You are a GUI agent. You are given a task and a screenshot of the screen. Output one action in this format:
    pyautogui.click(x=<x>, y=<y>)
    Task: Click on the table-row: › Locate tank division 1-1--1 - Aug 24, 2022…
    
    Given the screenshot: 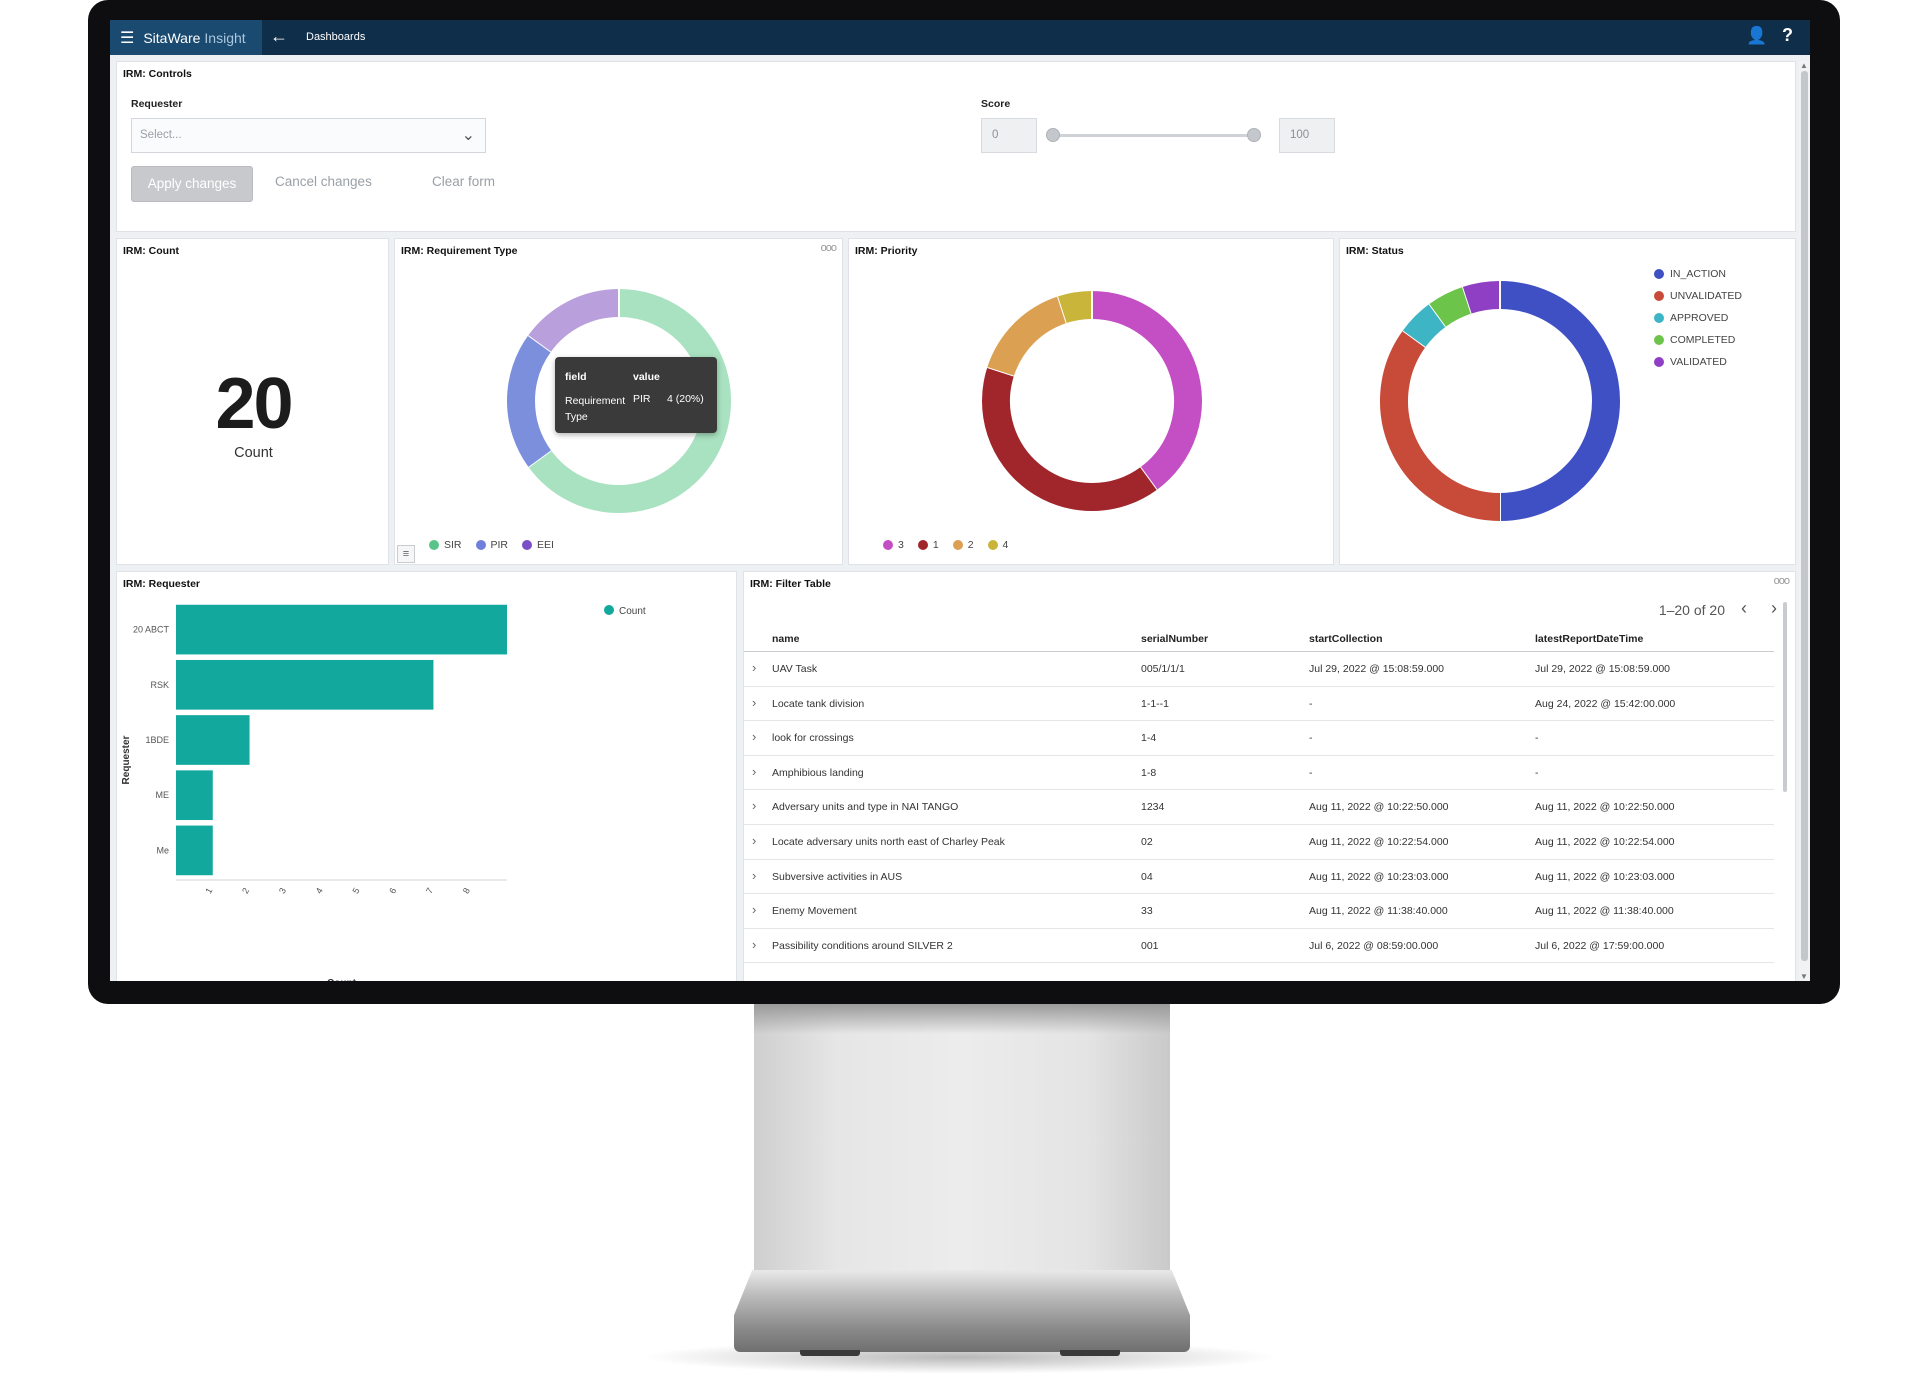 What is the action you would take?
    pyautogui.click(x=1259, y=704)
    